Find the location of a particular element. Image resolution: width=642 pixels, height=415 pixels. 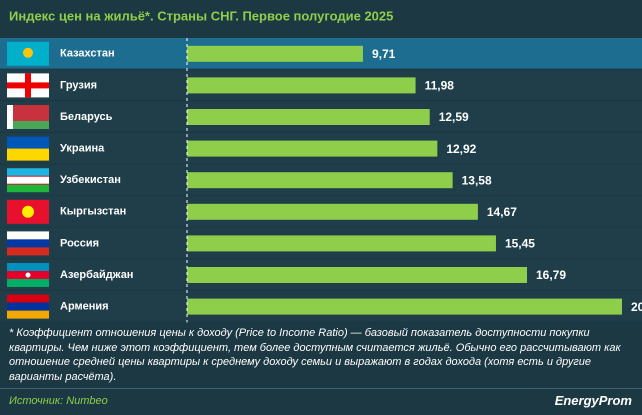

value-label: 12,59 is located at coordinates (454, 117).